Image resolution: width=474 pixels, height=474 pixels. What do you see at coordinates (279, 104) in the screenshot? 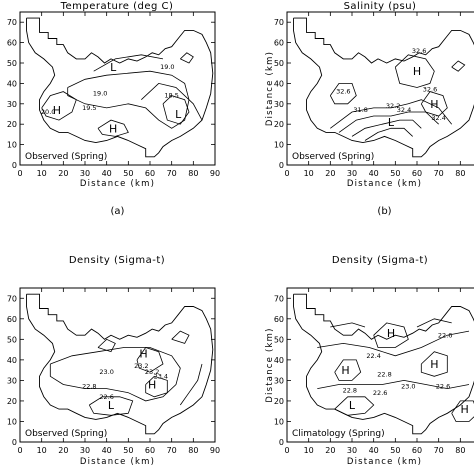
I see `y-tick-label: 30` at bounding box center [279, 104].